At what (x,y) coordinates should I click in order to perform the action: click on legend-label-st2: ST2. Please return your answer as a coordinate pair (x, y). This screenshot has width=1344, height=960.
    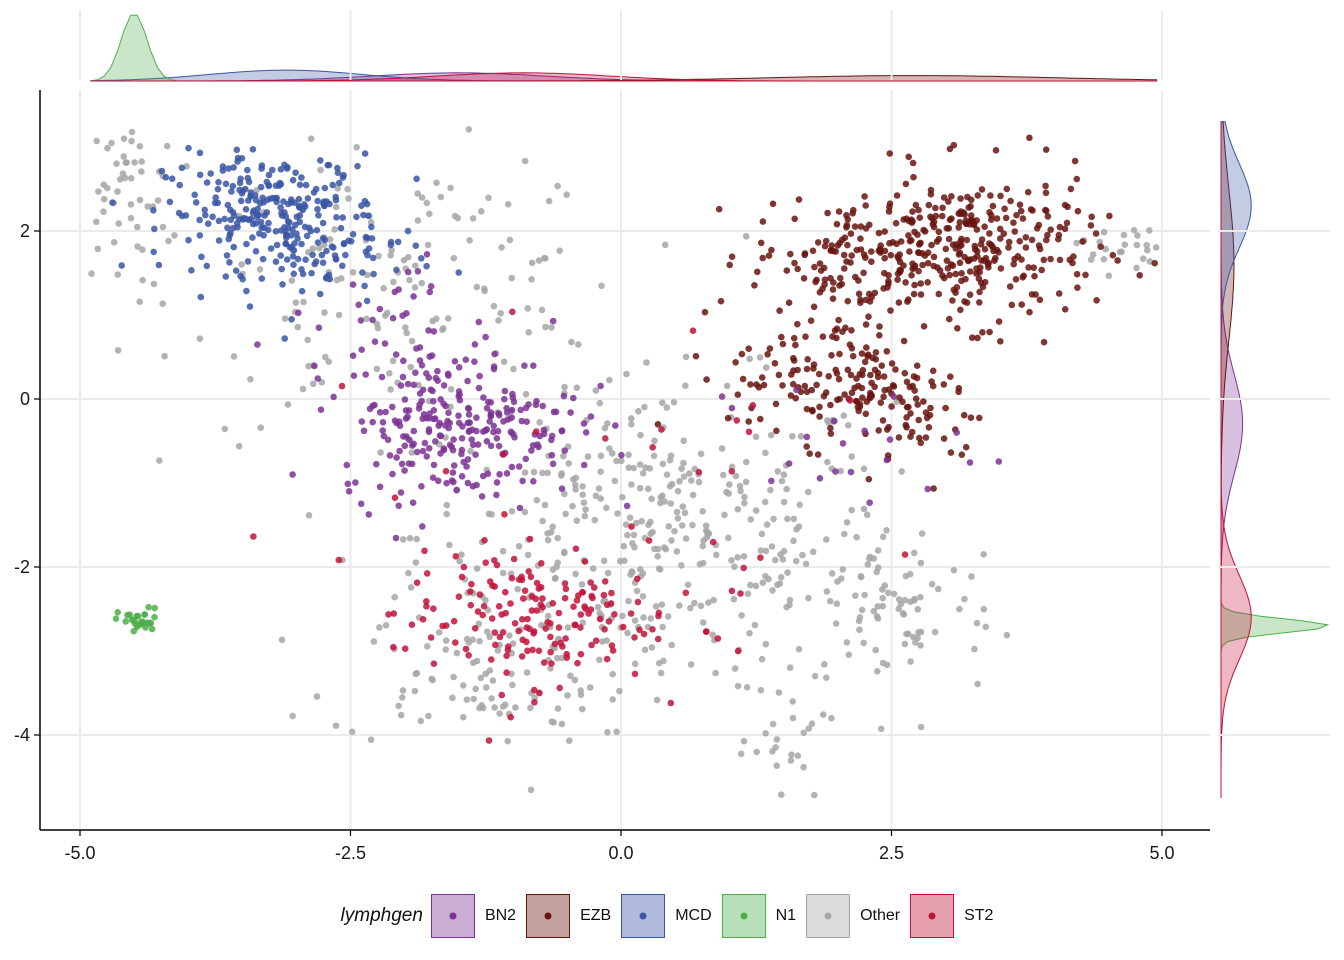
    Looking at the image, I should click on (979, 915).